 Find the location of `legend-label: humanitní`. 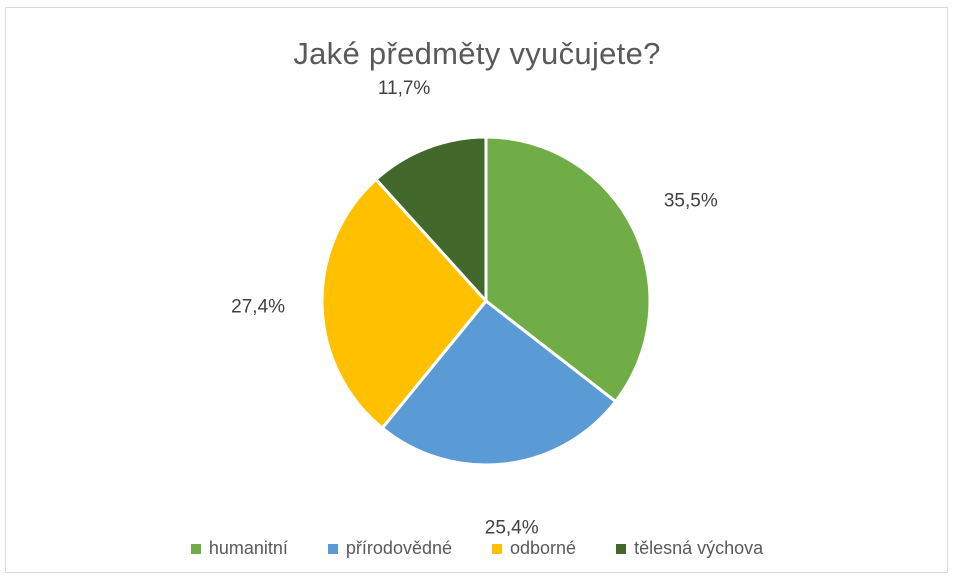

legend-label: humanitní is located at coordinates (248, 548).